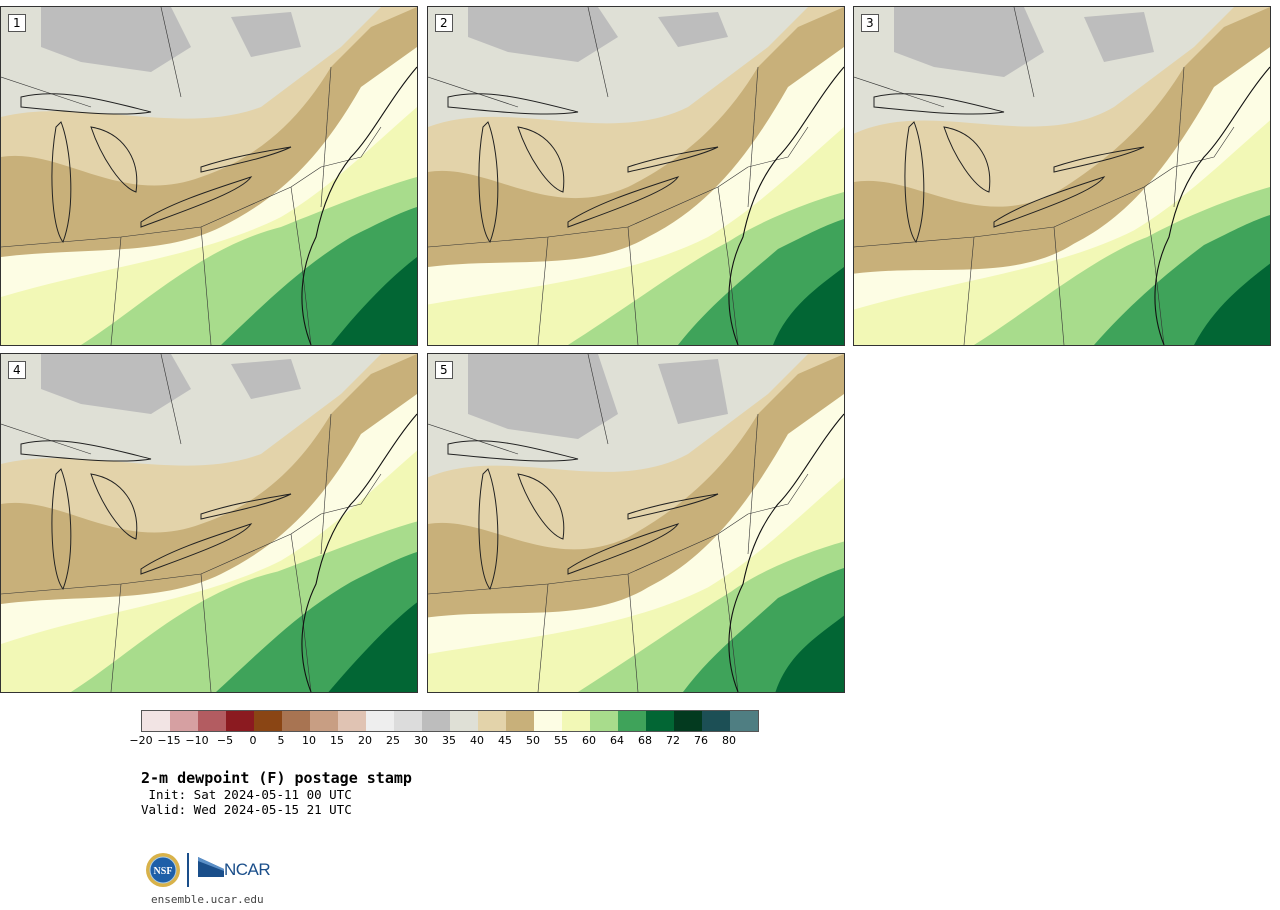 The image size is (1280, 910). Describe the element at coordinates (211, 867) in the screenshot. I see `ncar-logo-mark` at that location.